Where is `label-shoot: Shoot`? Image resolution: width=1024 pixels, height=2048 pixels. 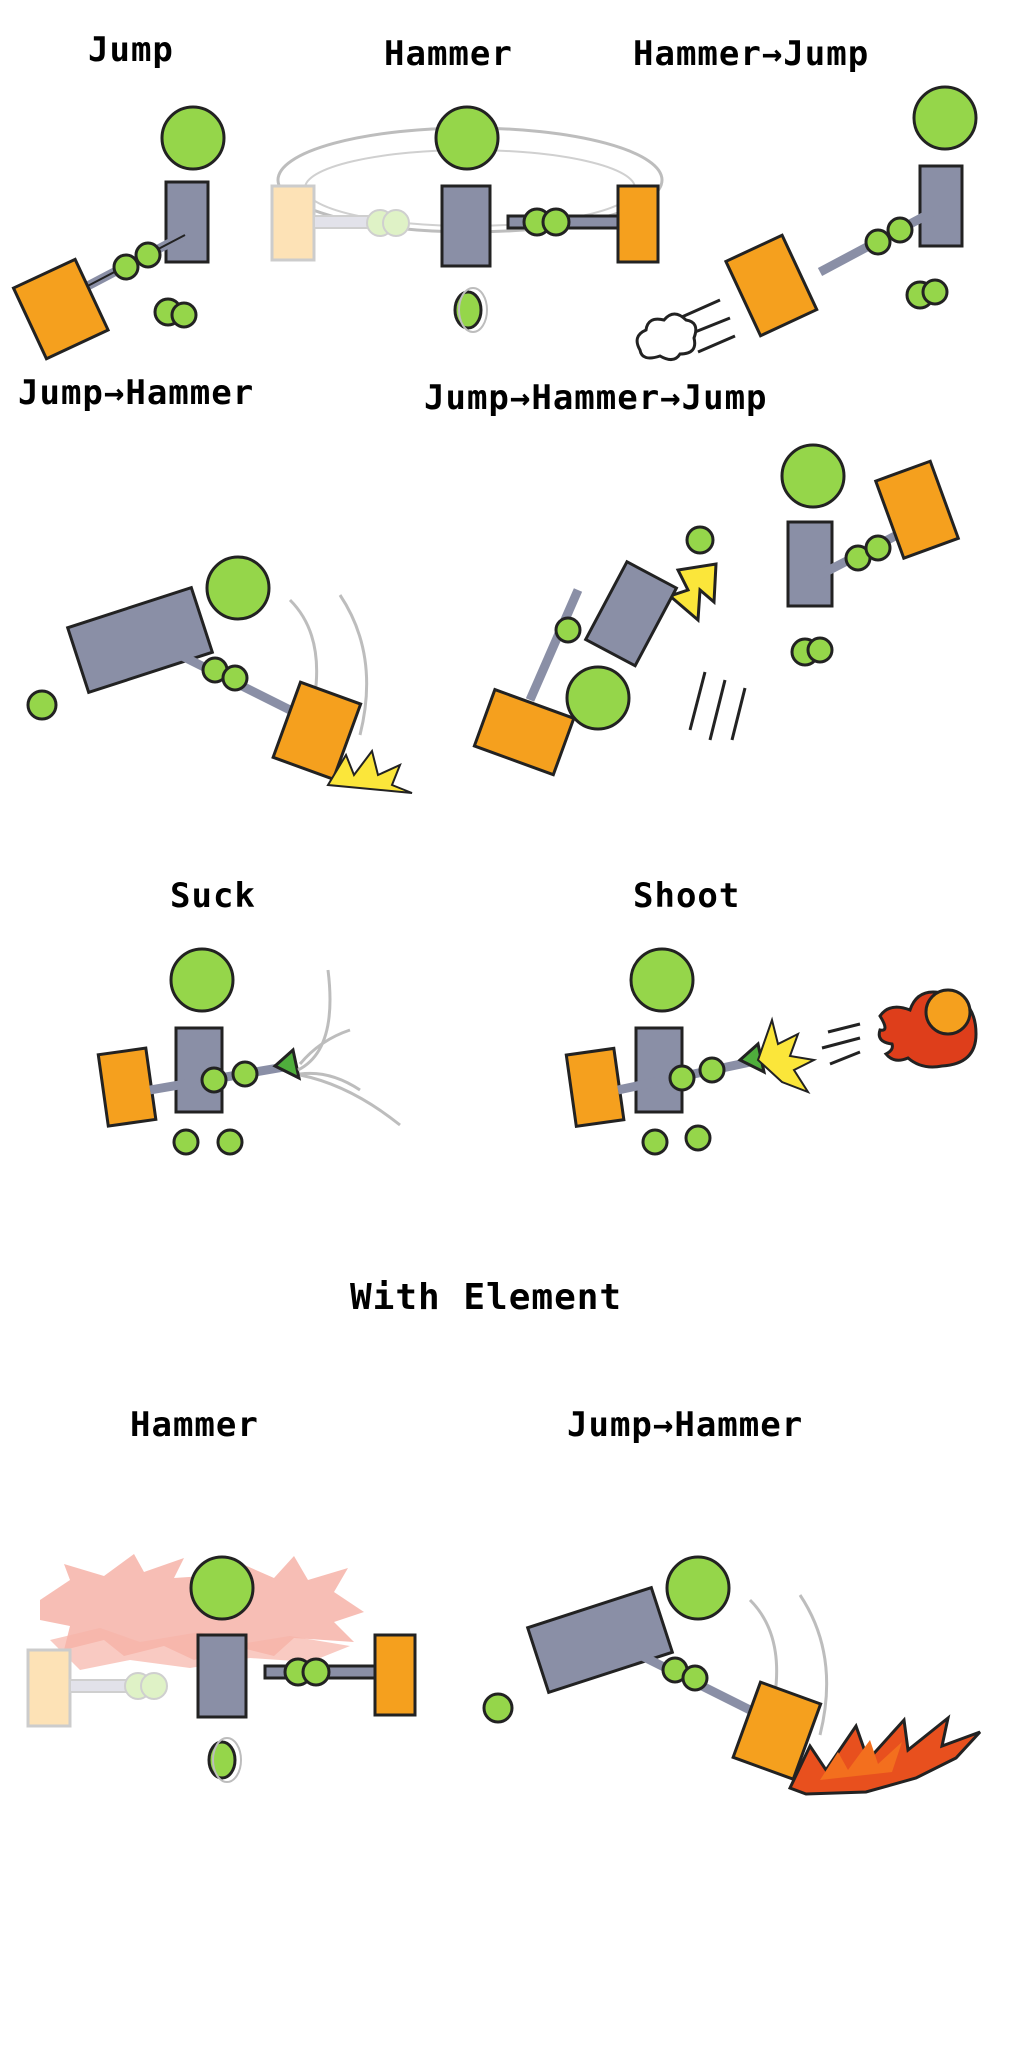 label-shoot: Shoot is located at coordinates (687, 896).